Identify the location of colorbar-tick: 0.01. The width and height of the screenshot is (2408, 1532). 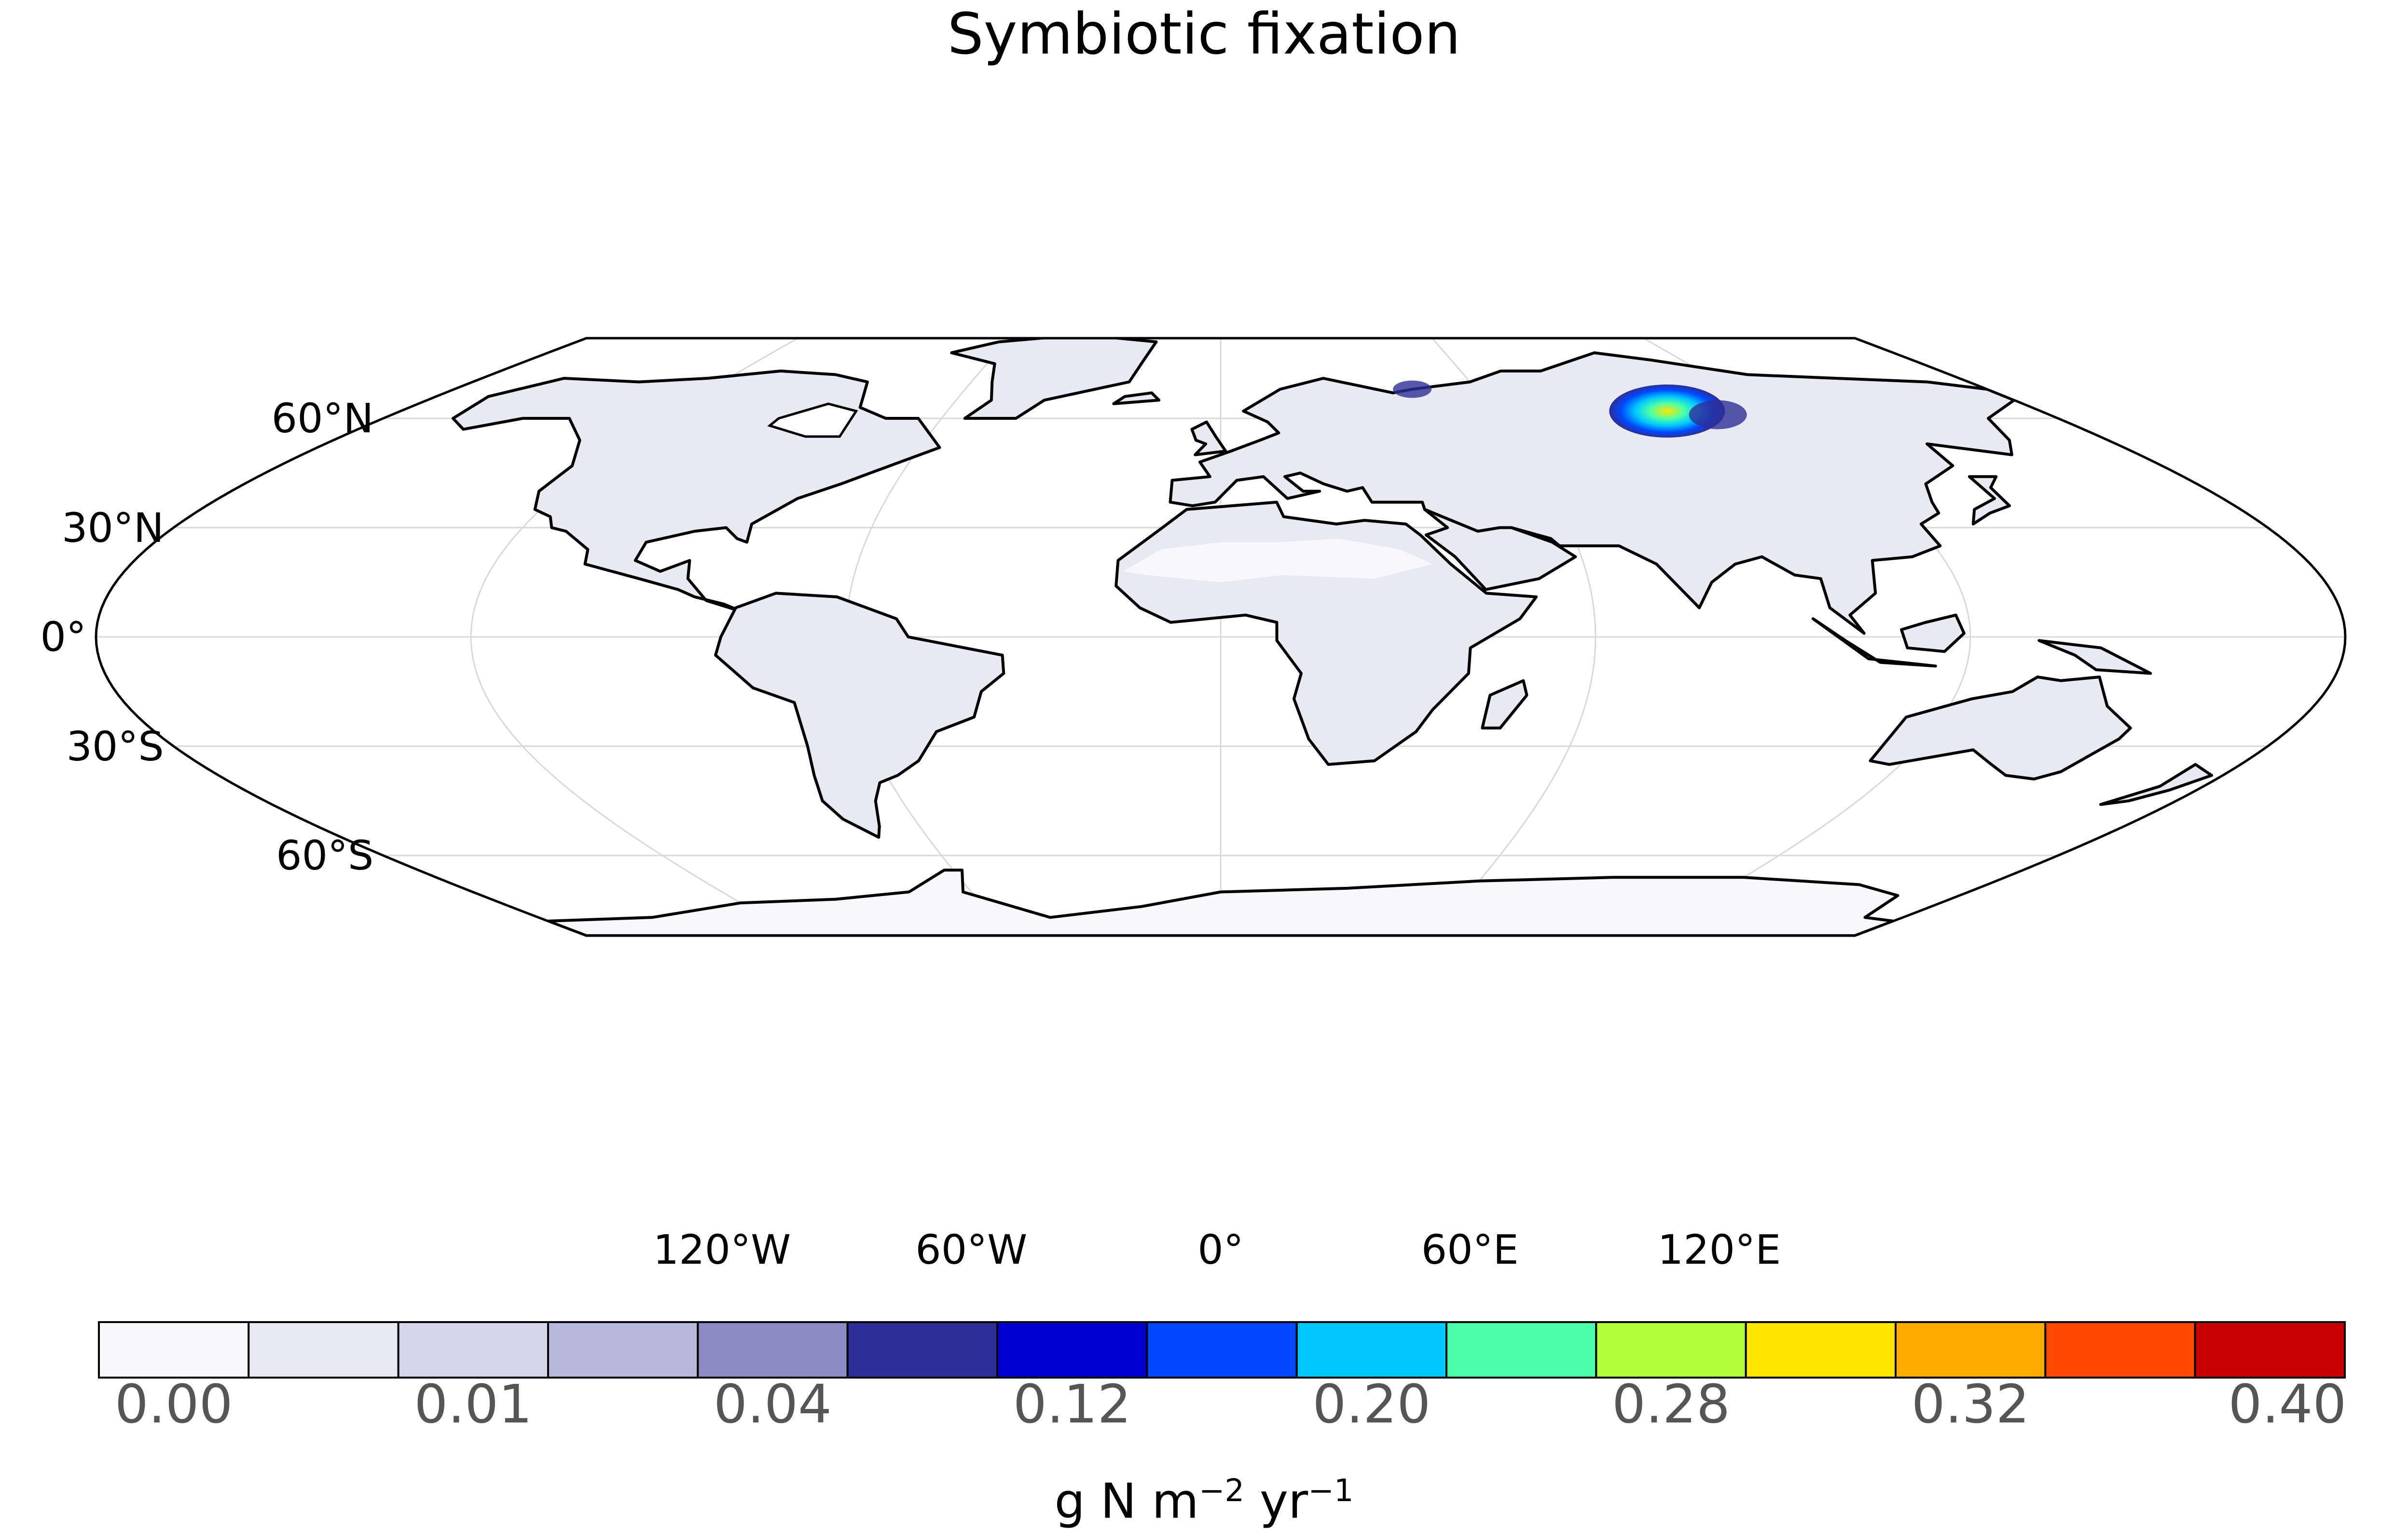
(473, 1404).